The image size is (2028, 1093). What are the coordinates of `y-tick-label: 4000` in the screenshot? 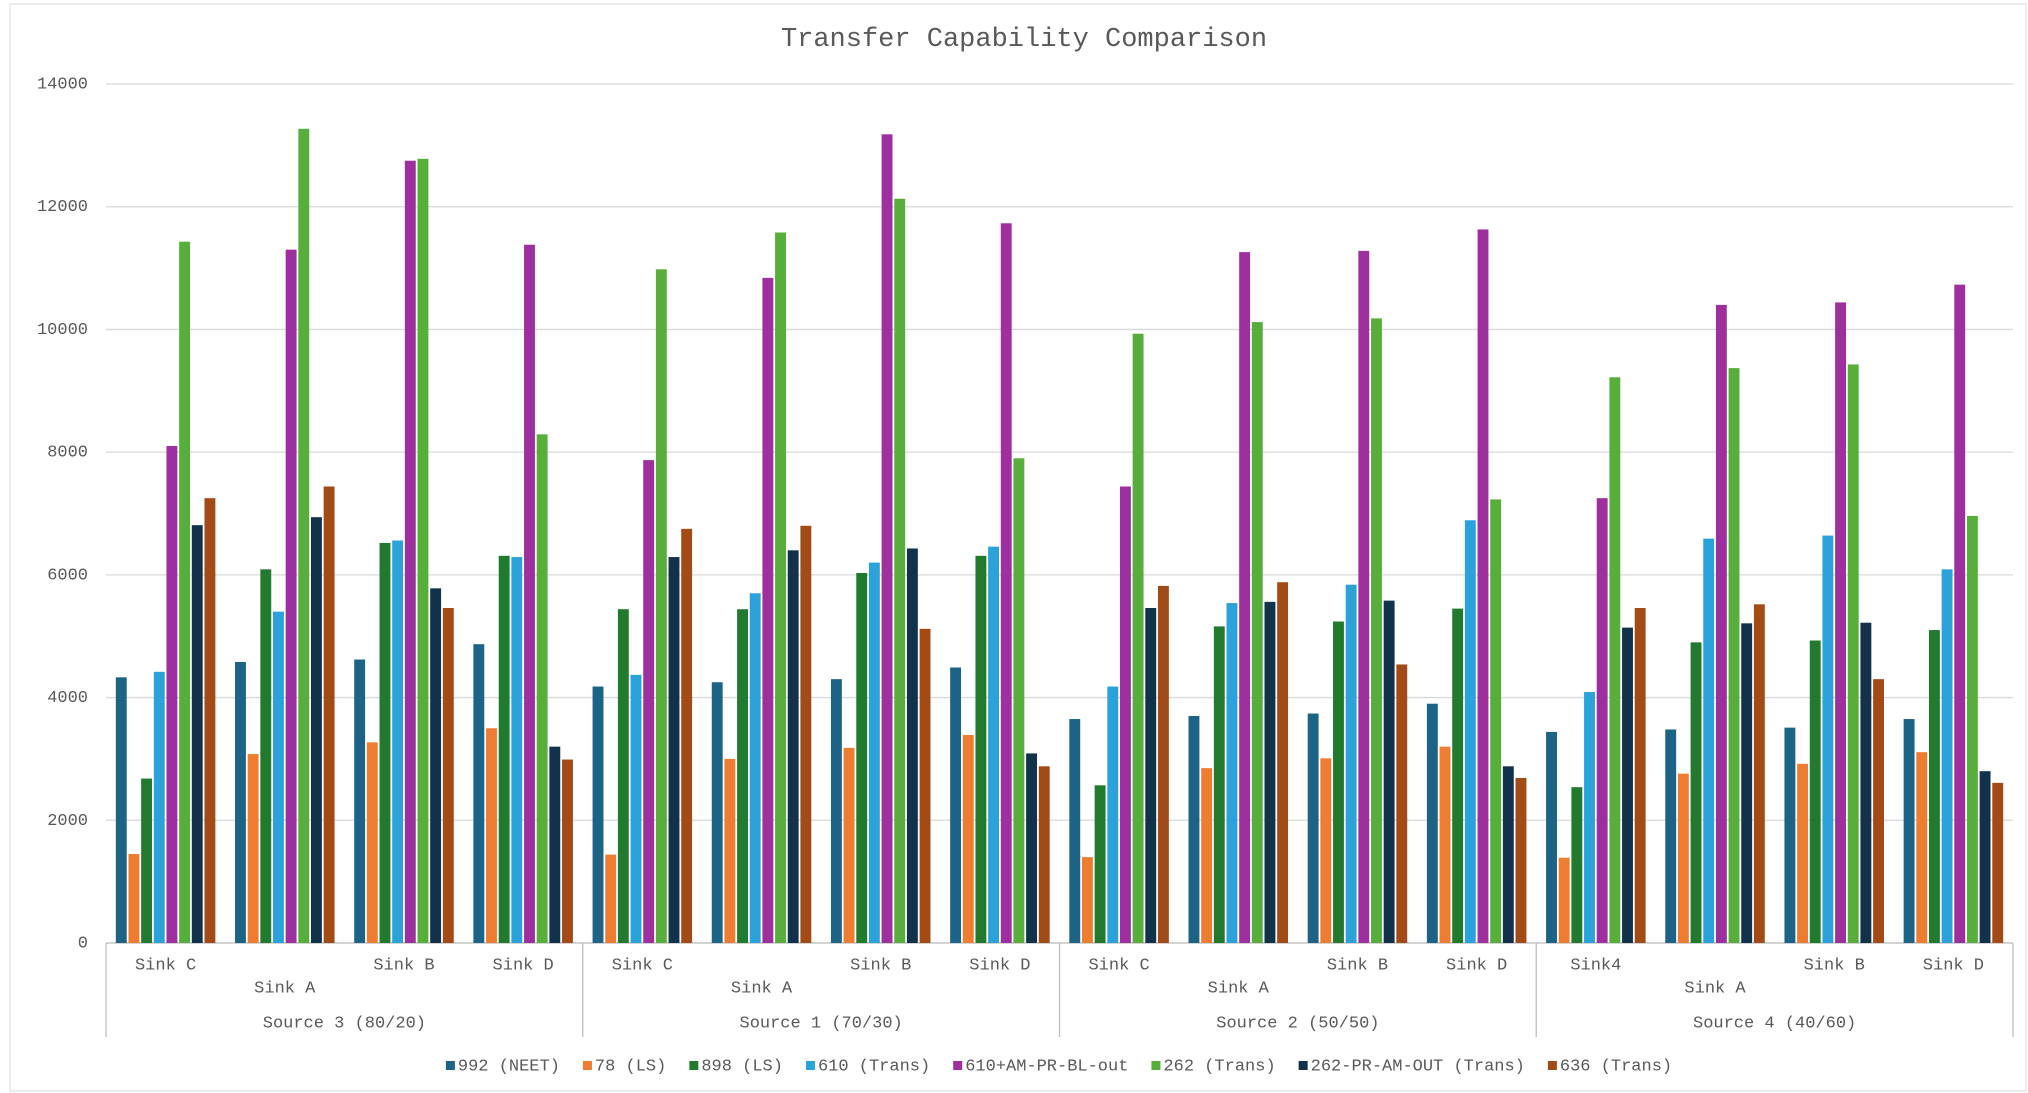 It's located at (67, 698).